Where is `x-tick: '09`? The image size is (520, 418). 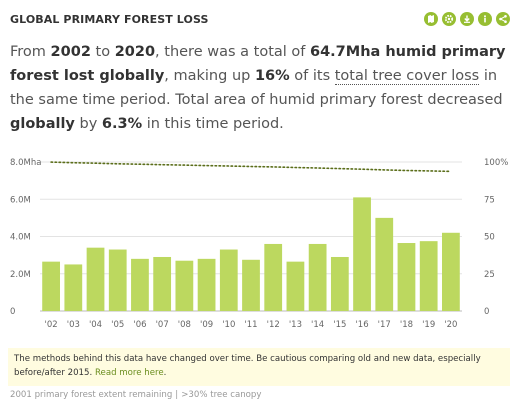 x-tick: '09 is located at coordinates (206, 325).